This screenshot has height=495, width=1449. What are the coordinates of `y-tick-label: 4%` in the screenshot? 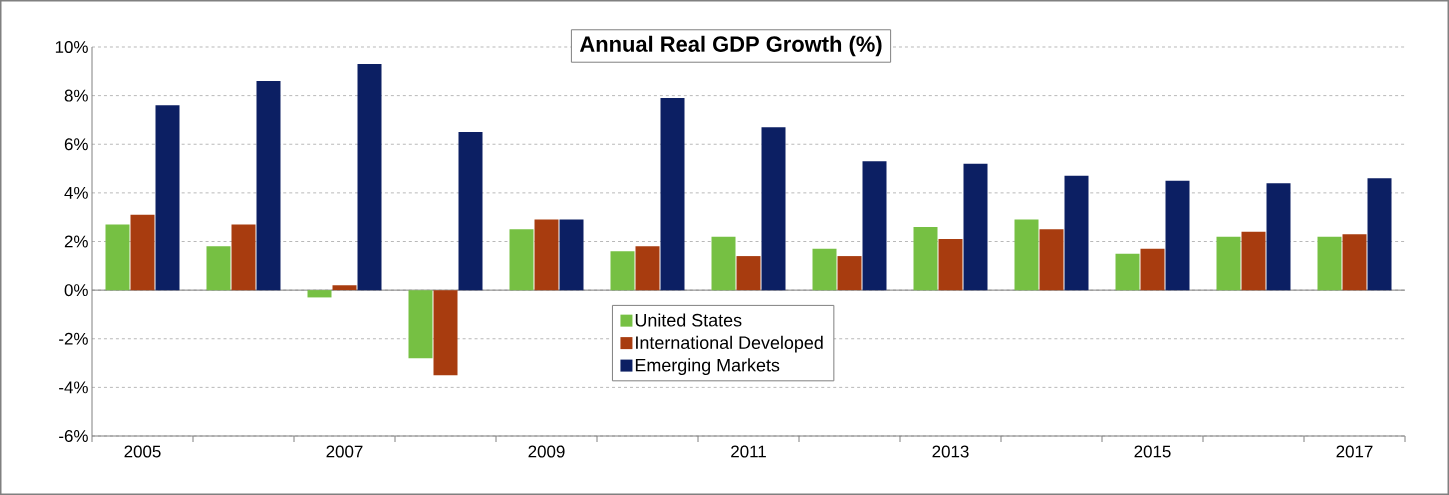 It's located at (76, 192).